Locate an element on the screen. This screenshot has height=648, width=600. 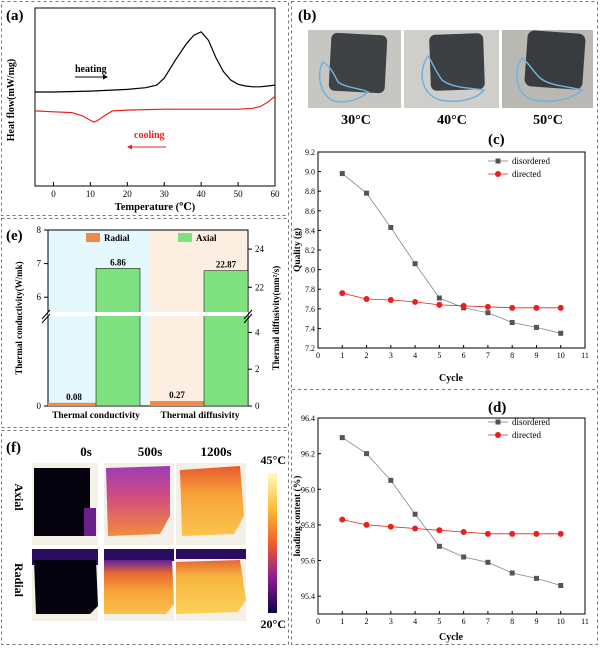
label-axial-diffusivity: 22.87 is located at coordinates (226, 265).